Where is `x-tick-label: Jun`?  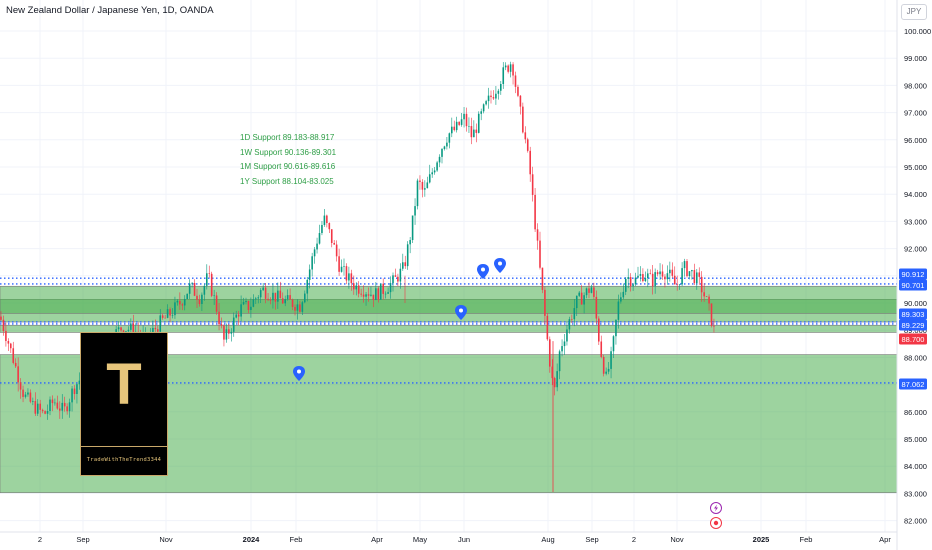 x-tick-label: Jun is located at coordinates (464, 539).